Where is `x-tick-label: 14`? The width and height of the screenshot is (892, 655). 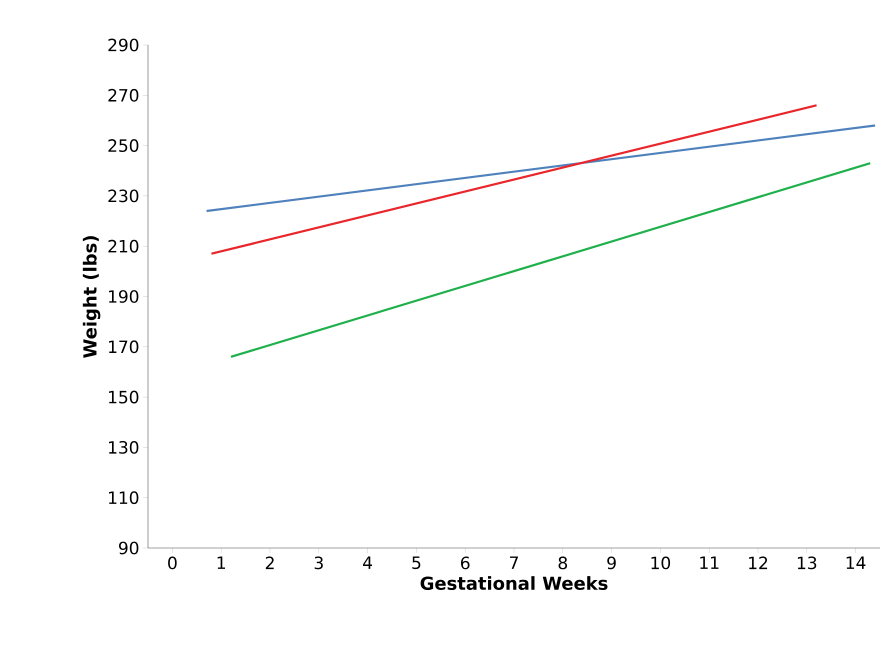
x-tick-label: 14 is located at coordinates (856, 562).